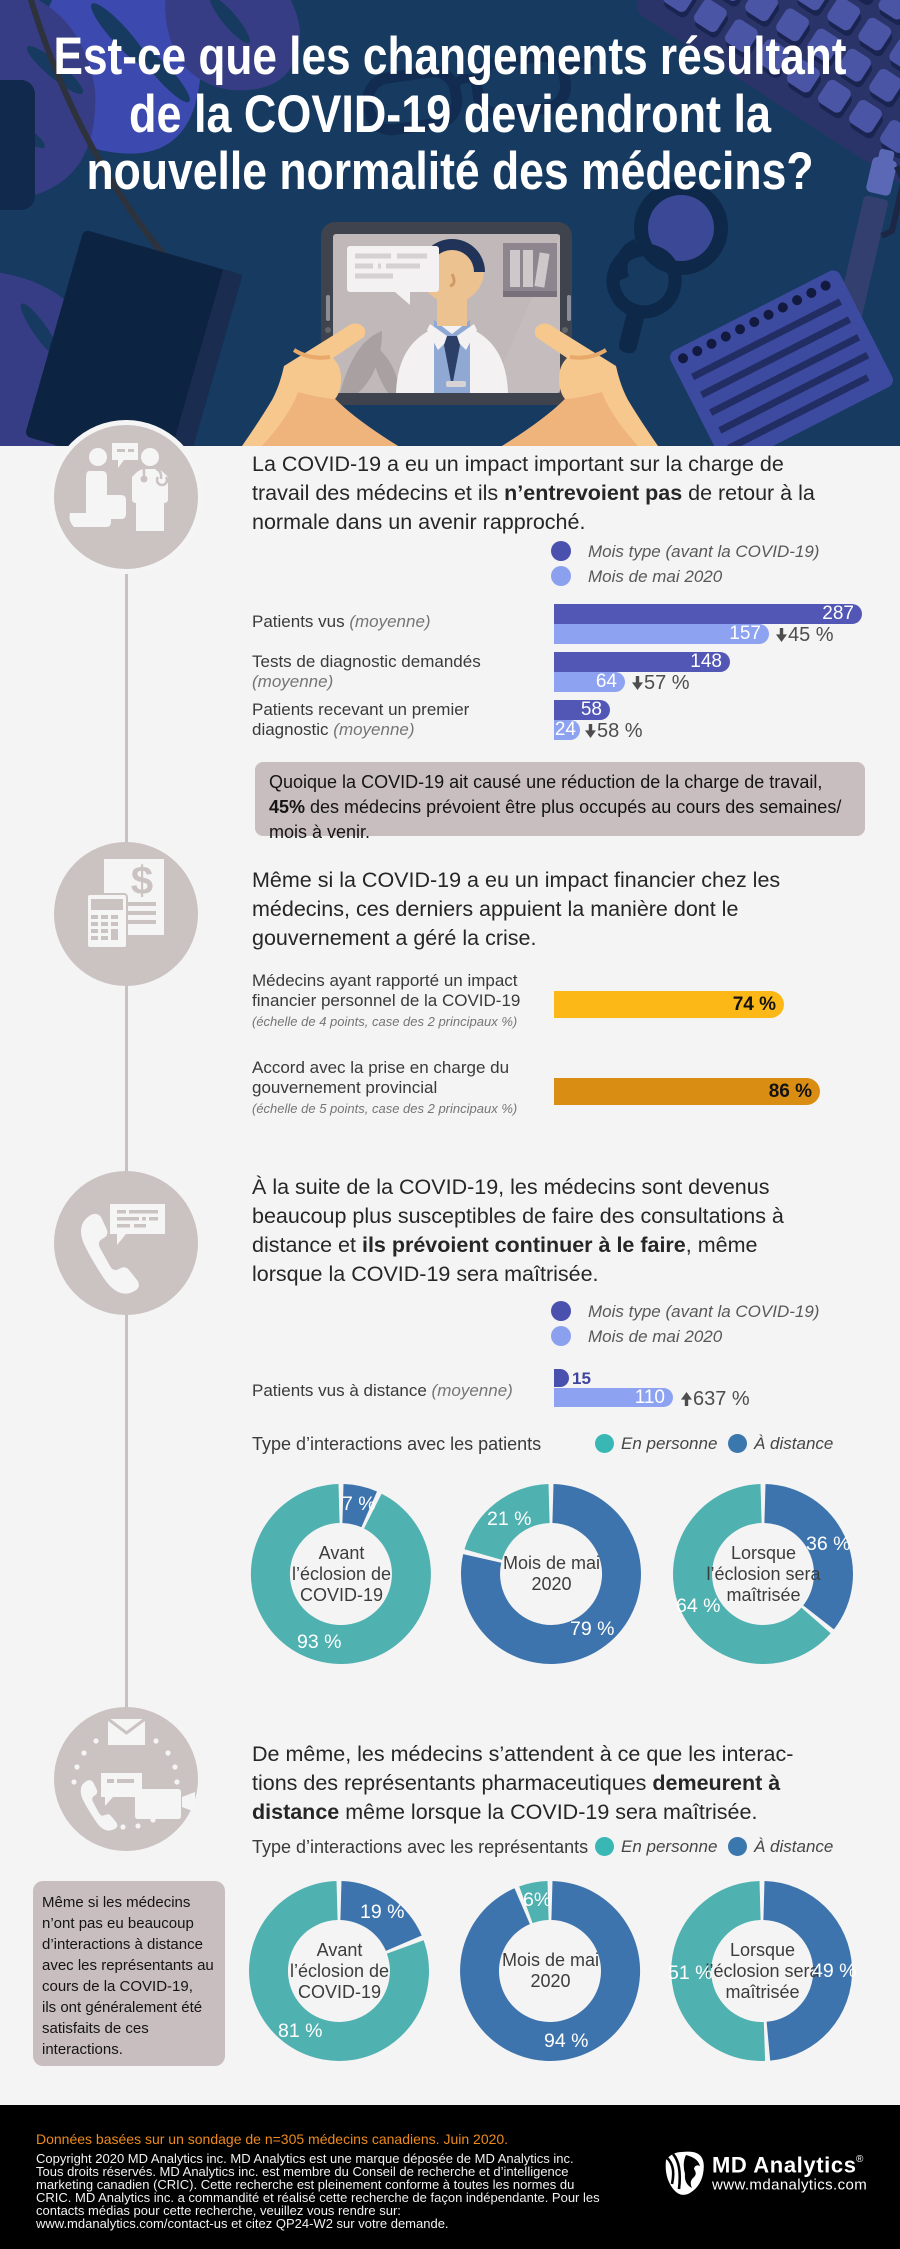  I want to click on svg-text:Est-ce que les changements rés: Est-ce que les changements résultant, so click(450, 56).